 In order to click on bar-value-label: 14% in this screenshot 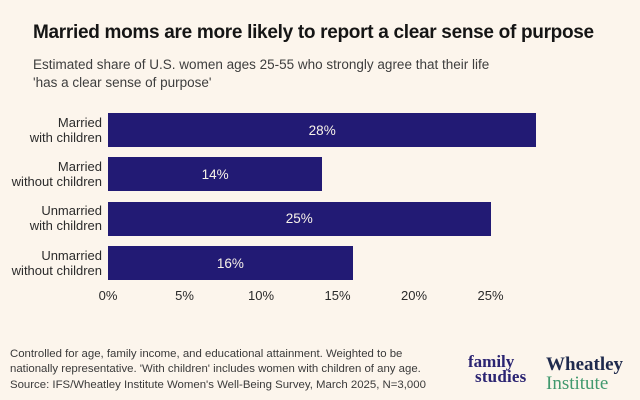, I will do `click(215, 174)`.